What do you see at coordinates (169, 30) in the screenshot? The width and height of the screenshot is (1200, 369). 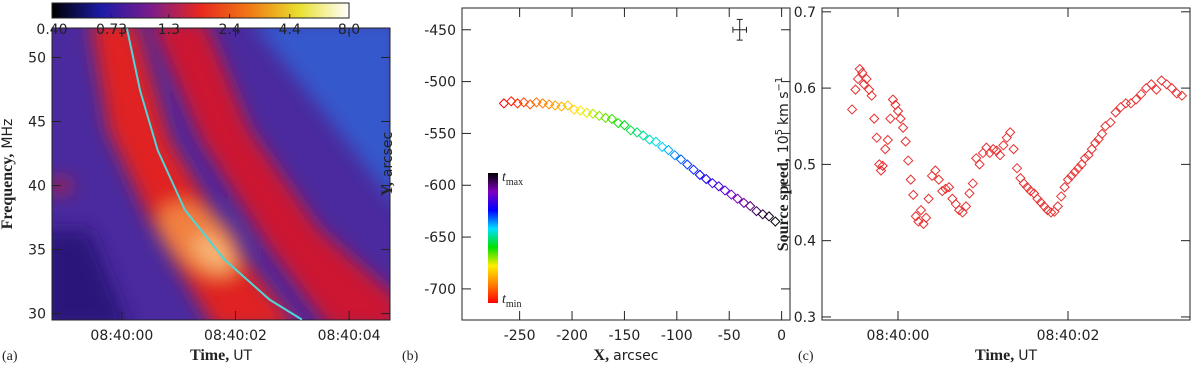 I see `colorbar-tick-label: 1.3` at bounding box center [169, 30].